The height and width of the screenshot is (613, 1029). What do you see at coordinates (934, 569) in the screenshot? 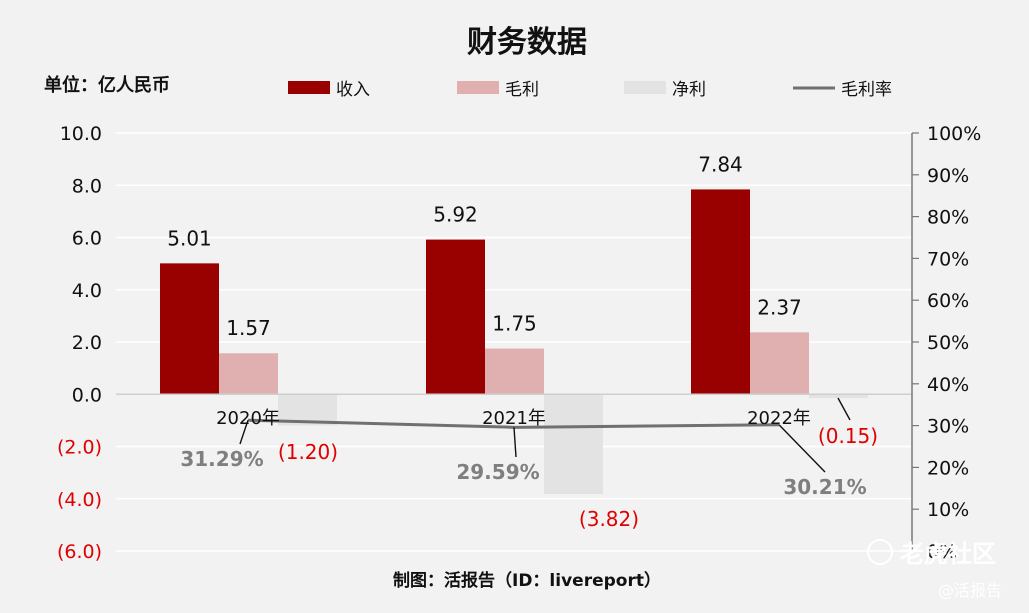
I see `watermark: 老虎社区 @活报告` at bounding box center [934, 569].